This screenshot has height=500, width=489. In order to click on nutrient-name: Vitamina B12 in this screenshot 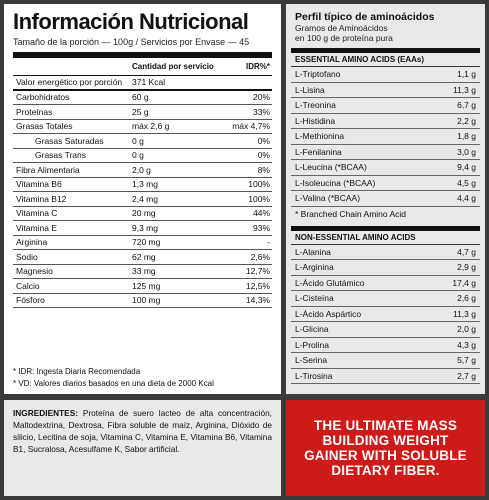, I will do `click(41, 198)`.